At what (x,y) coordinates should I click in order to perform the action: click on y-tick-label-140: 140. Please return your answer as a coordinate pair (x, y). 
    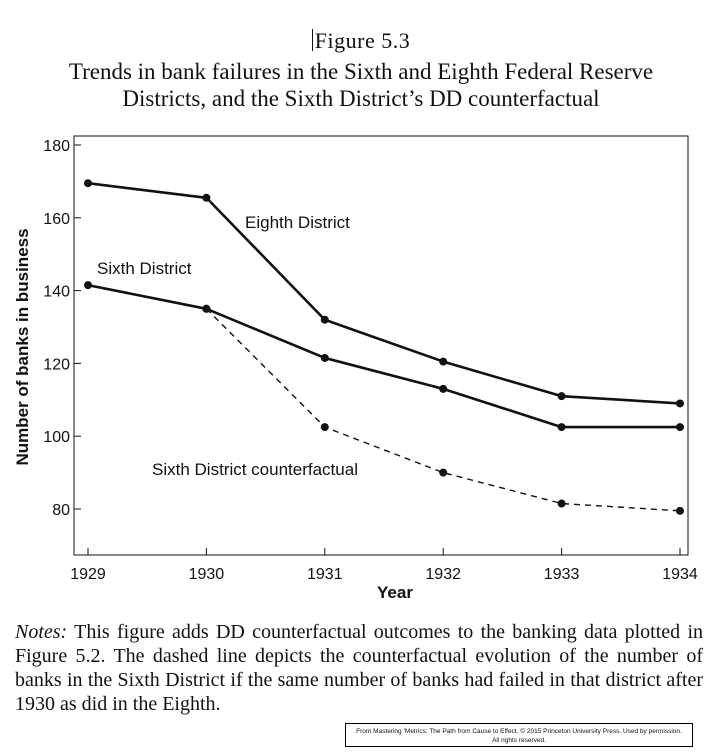
    Looking at the image, I should click on (56, 292).